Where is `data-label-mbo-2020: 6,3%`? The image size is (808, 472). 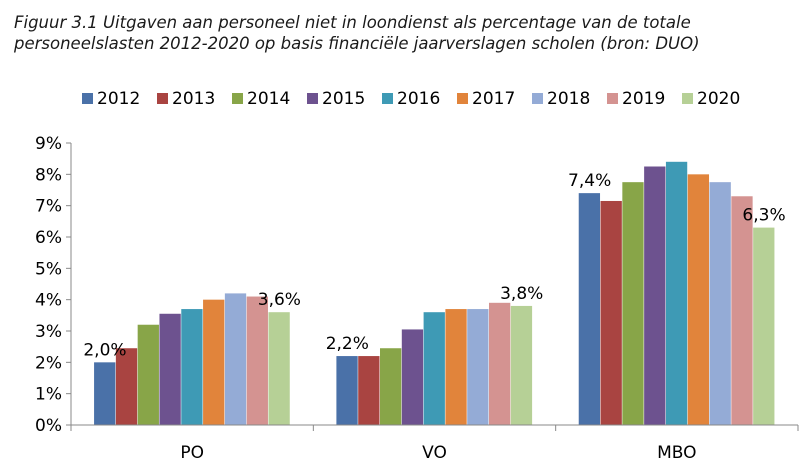
data-label-mbo-2020: 6,3% is located at coordinates (763, 216).